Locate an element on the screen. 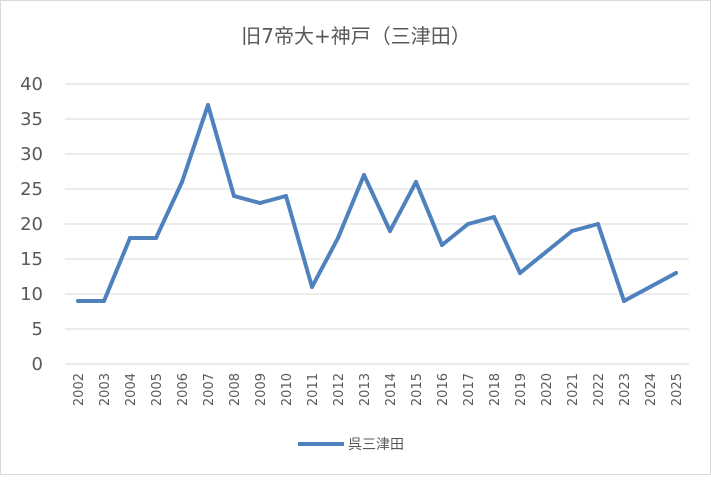  y-tick-label: 30 is located at coordinates (31, 154).